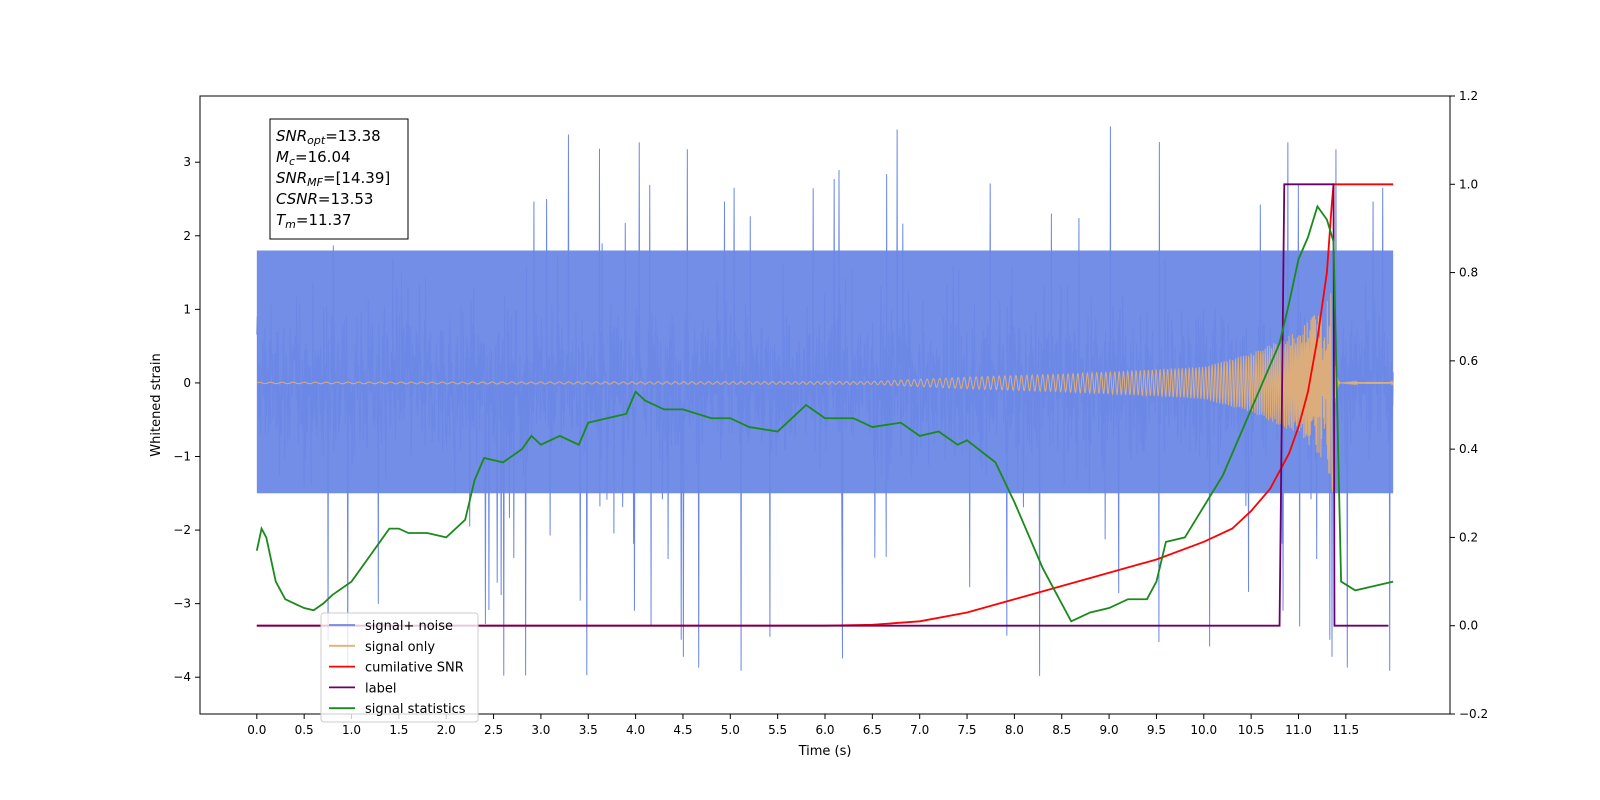  Describe the element at coordinates (313, 221) in the screenshot. I see `annotation-line: Tm=11.37` at that location.